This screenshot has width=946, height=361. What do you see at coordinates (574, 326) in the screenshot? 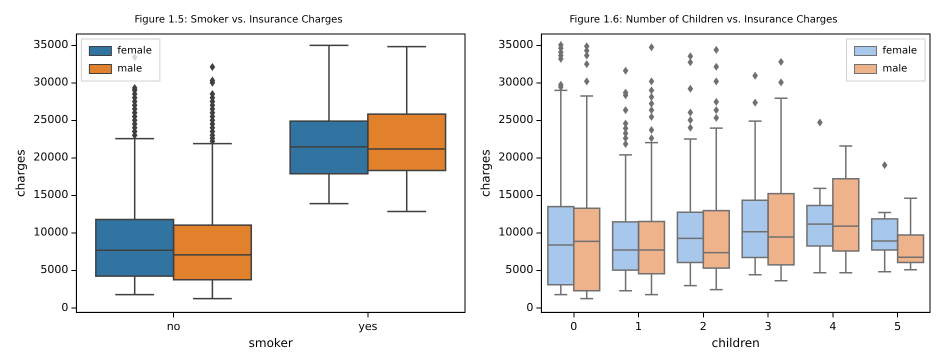
I see `x-tick-label: 0` at bounding box center [574, 326].